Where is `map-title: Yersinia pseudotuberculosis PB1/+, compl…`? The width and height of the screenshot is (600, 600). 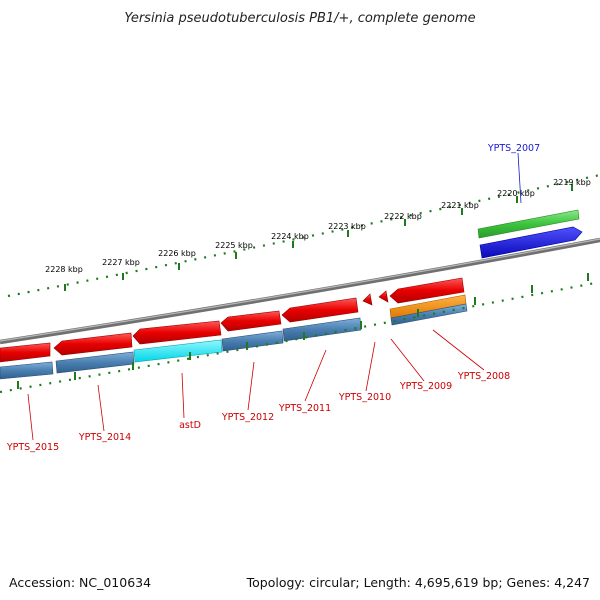
map-title: Yersinia pseudotuberculosis PB1/+, compl… is located at coordinates (299, 18).